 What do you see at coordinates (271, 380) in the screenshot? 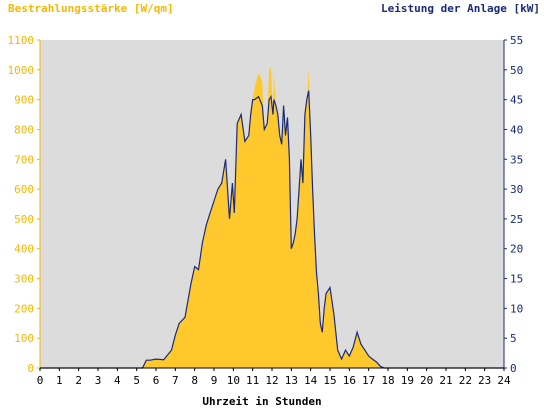
I see `x-tick-label: 12` at bounding box center [271, 380].